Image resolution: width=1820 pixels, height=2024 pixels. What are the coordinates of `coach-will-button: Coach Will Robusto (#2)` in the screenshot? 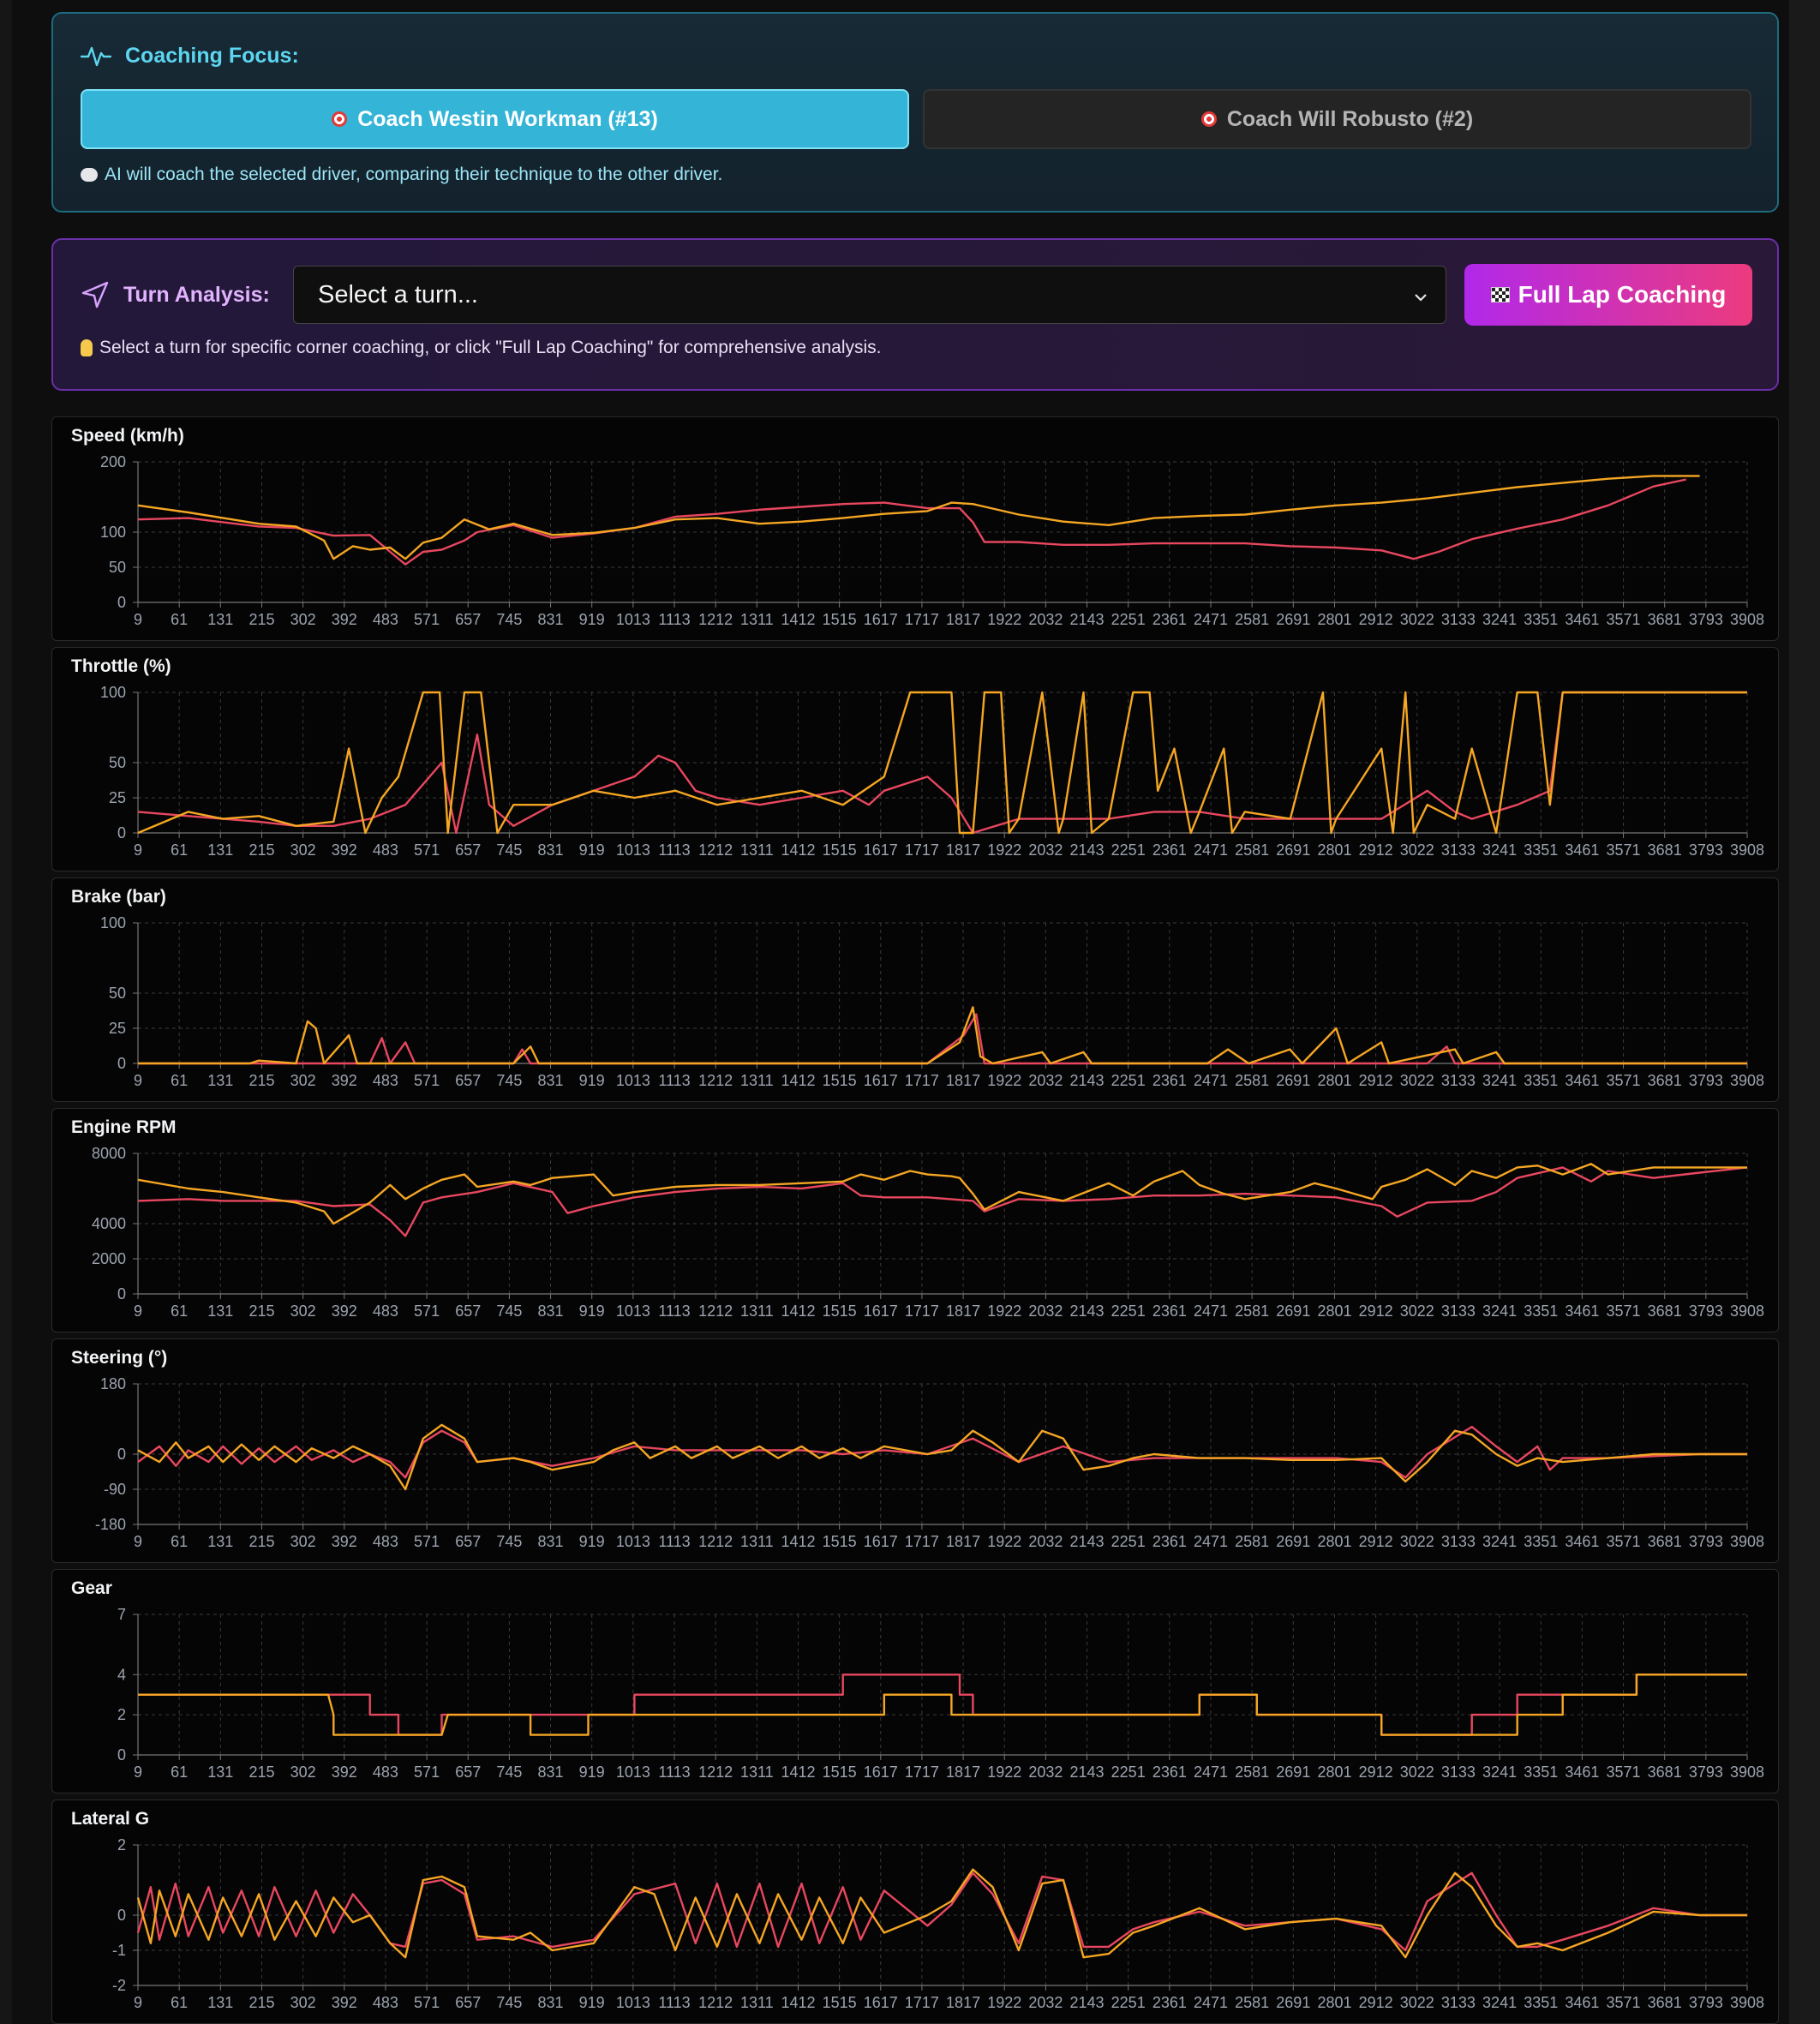 It's located at (1337, 119).